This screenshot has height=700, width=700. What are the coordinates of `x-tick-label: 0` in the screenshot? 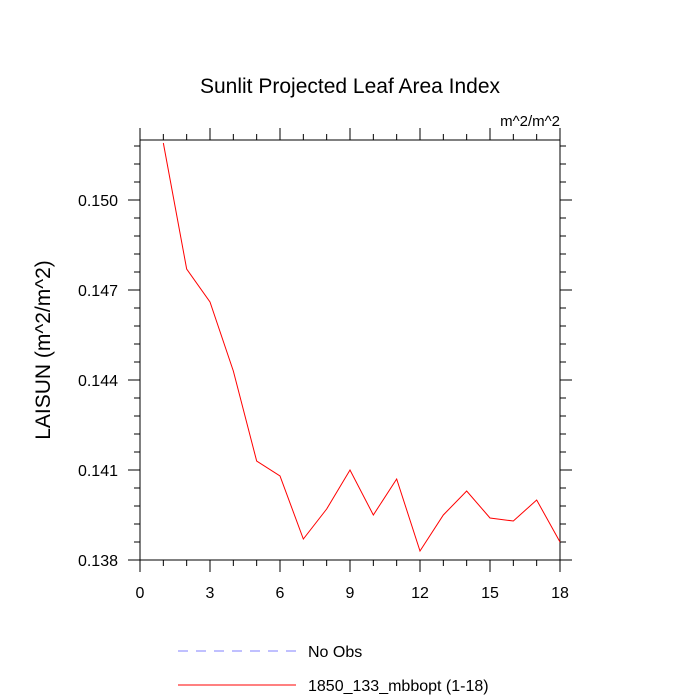 It's located at (140, 593).